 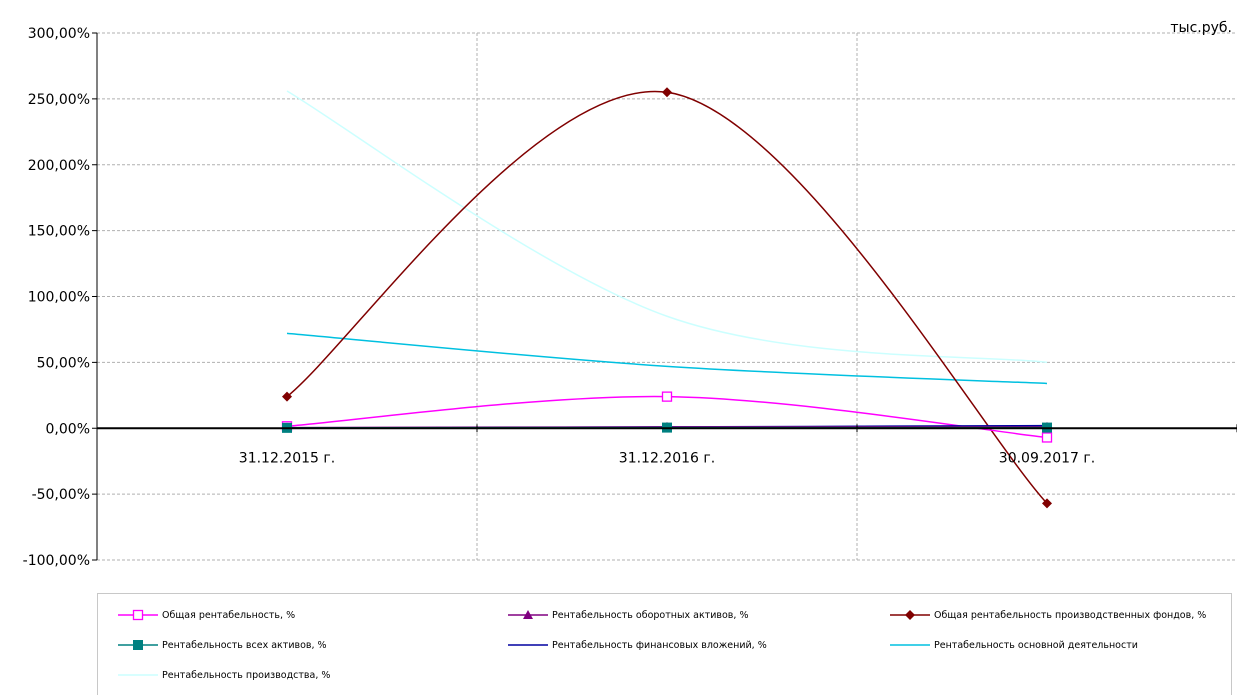 What do you see at coordinates (246, 675) in the screenshot?
I see `legend-label: Рентабельность производства, %` at bounding box center [246, 675].